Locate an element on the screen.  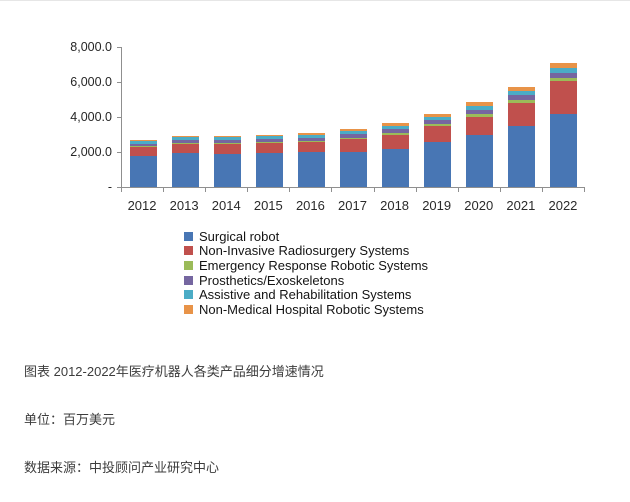
legend-row: Emergency Response Robotic Systems is located at coordinates (306, 265).